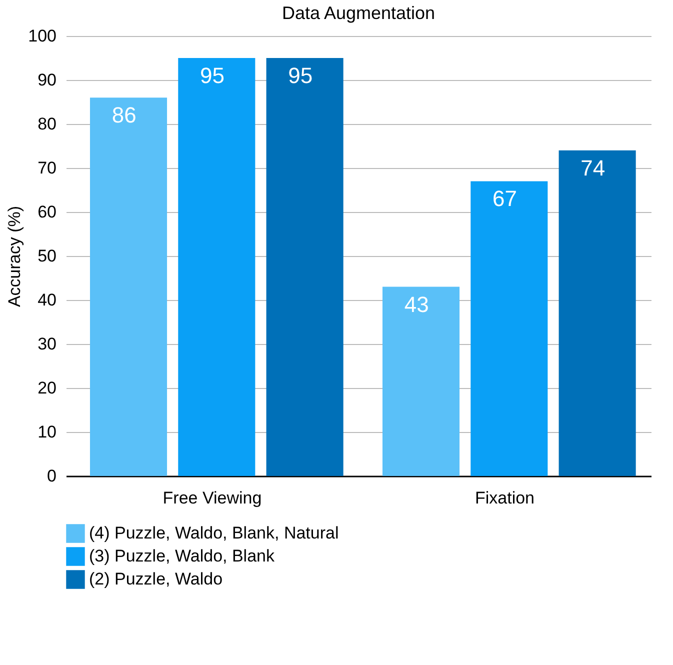 This screenshot has width=673, height=665. What do you see at coordinates (212, 498) in the screenshot?
I see `x-tick-label: Free Viewing` at bounding box center [212, 498].